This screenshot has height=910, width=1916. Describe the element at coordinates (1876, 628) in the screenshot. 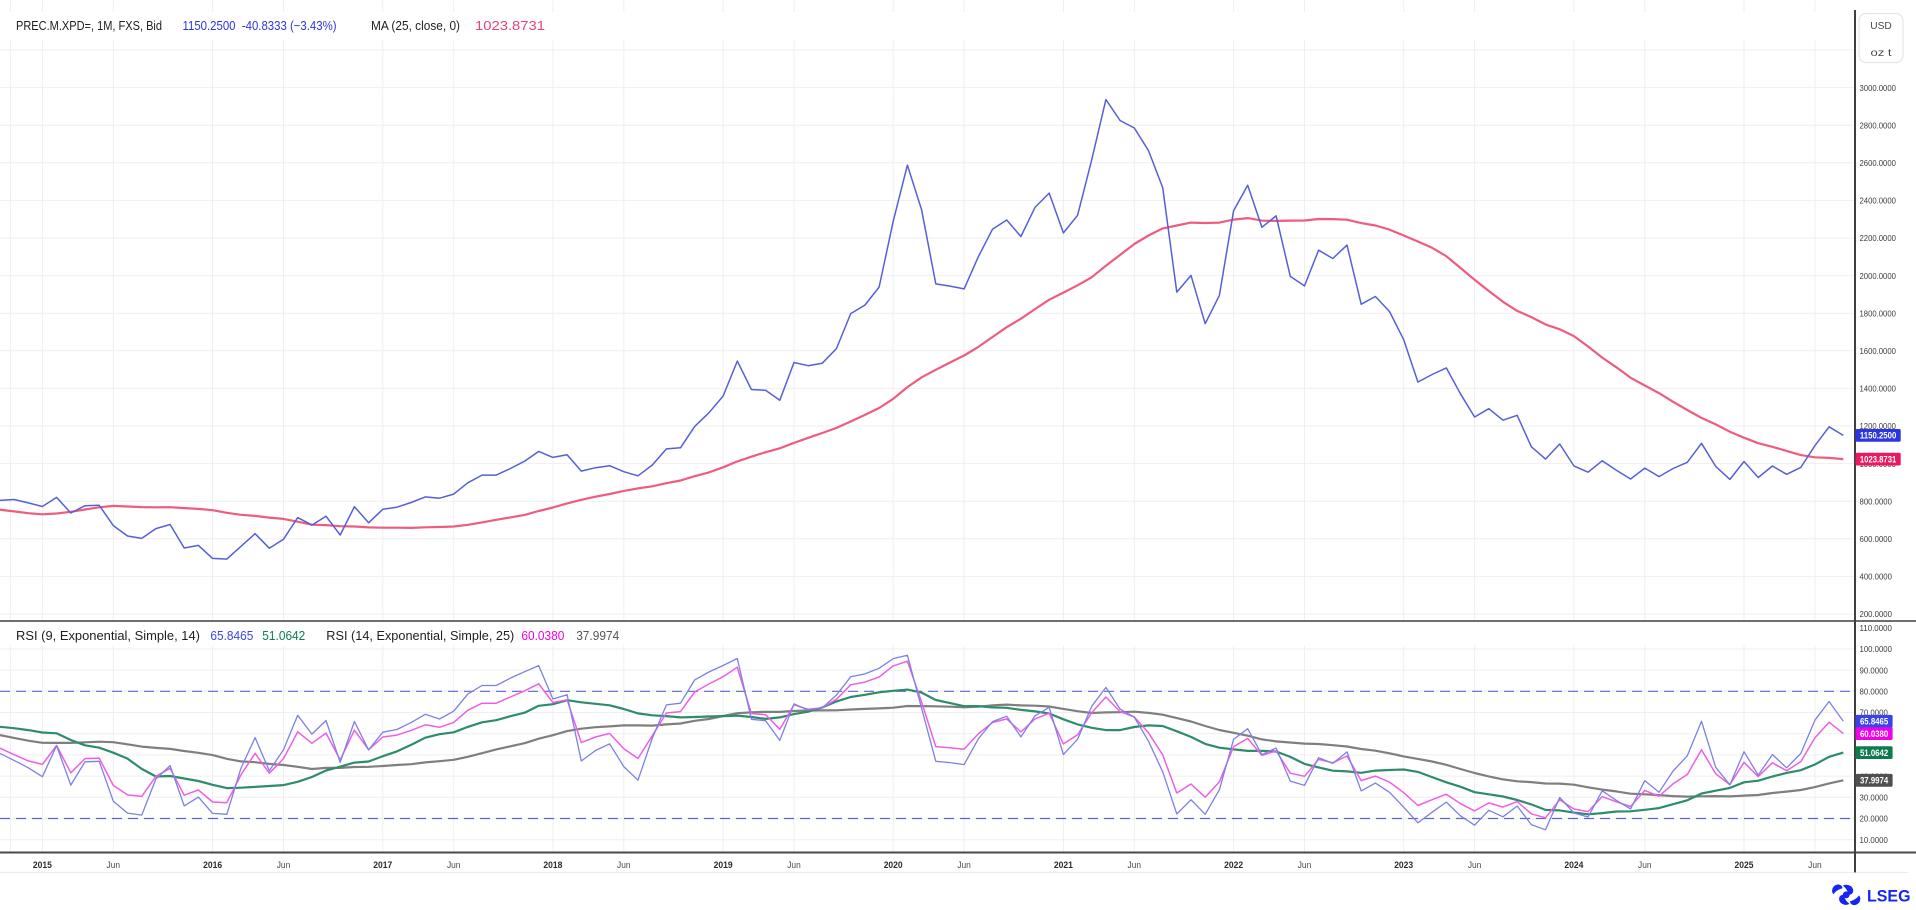

I see `svg-text: 110.0000` at that location.